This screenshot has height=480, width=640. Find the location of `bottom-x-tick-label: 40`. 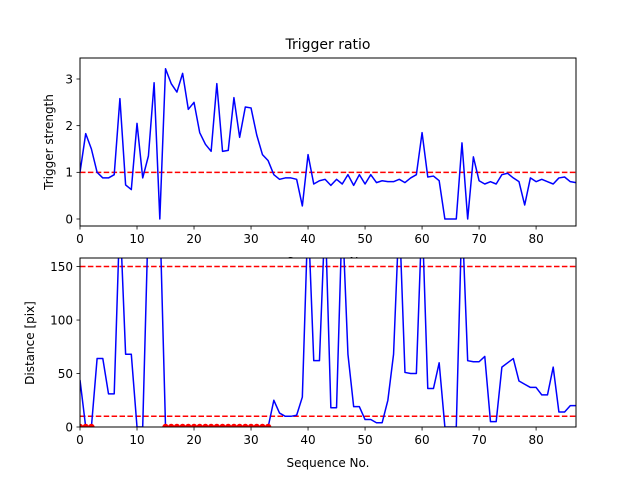

bottom-x-tick-label: 40 is located at coordinates (307, 440).